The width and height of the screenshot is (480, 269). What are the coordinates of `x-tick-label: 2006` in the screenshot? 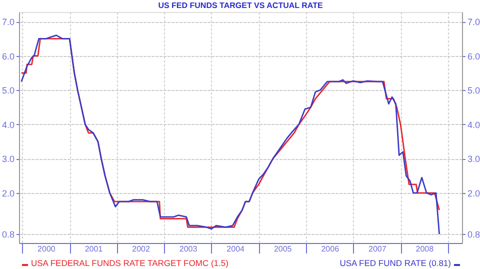 It's located at (330, 249).